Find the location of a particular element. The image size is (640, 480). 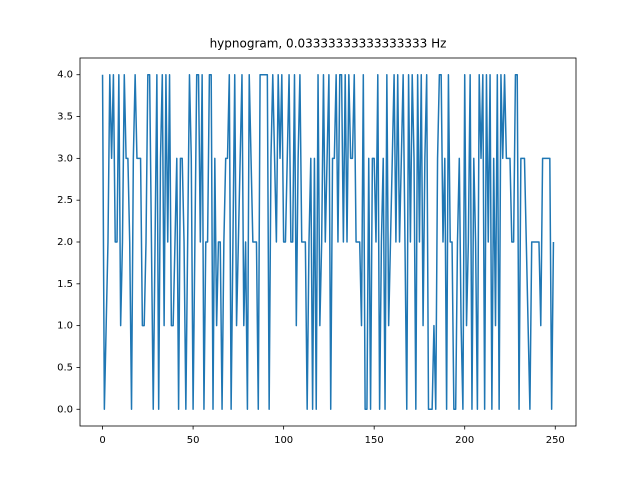

y-tick-label: 0.5 is located at coordinates (65, 367).